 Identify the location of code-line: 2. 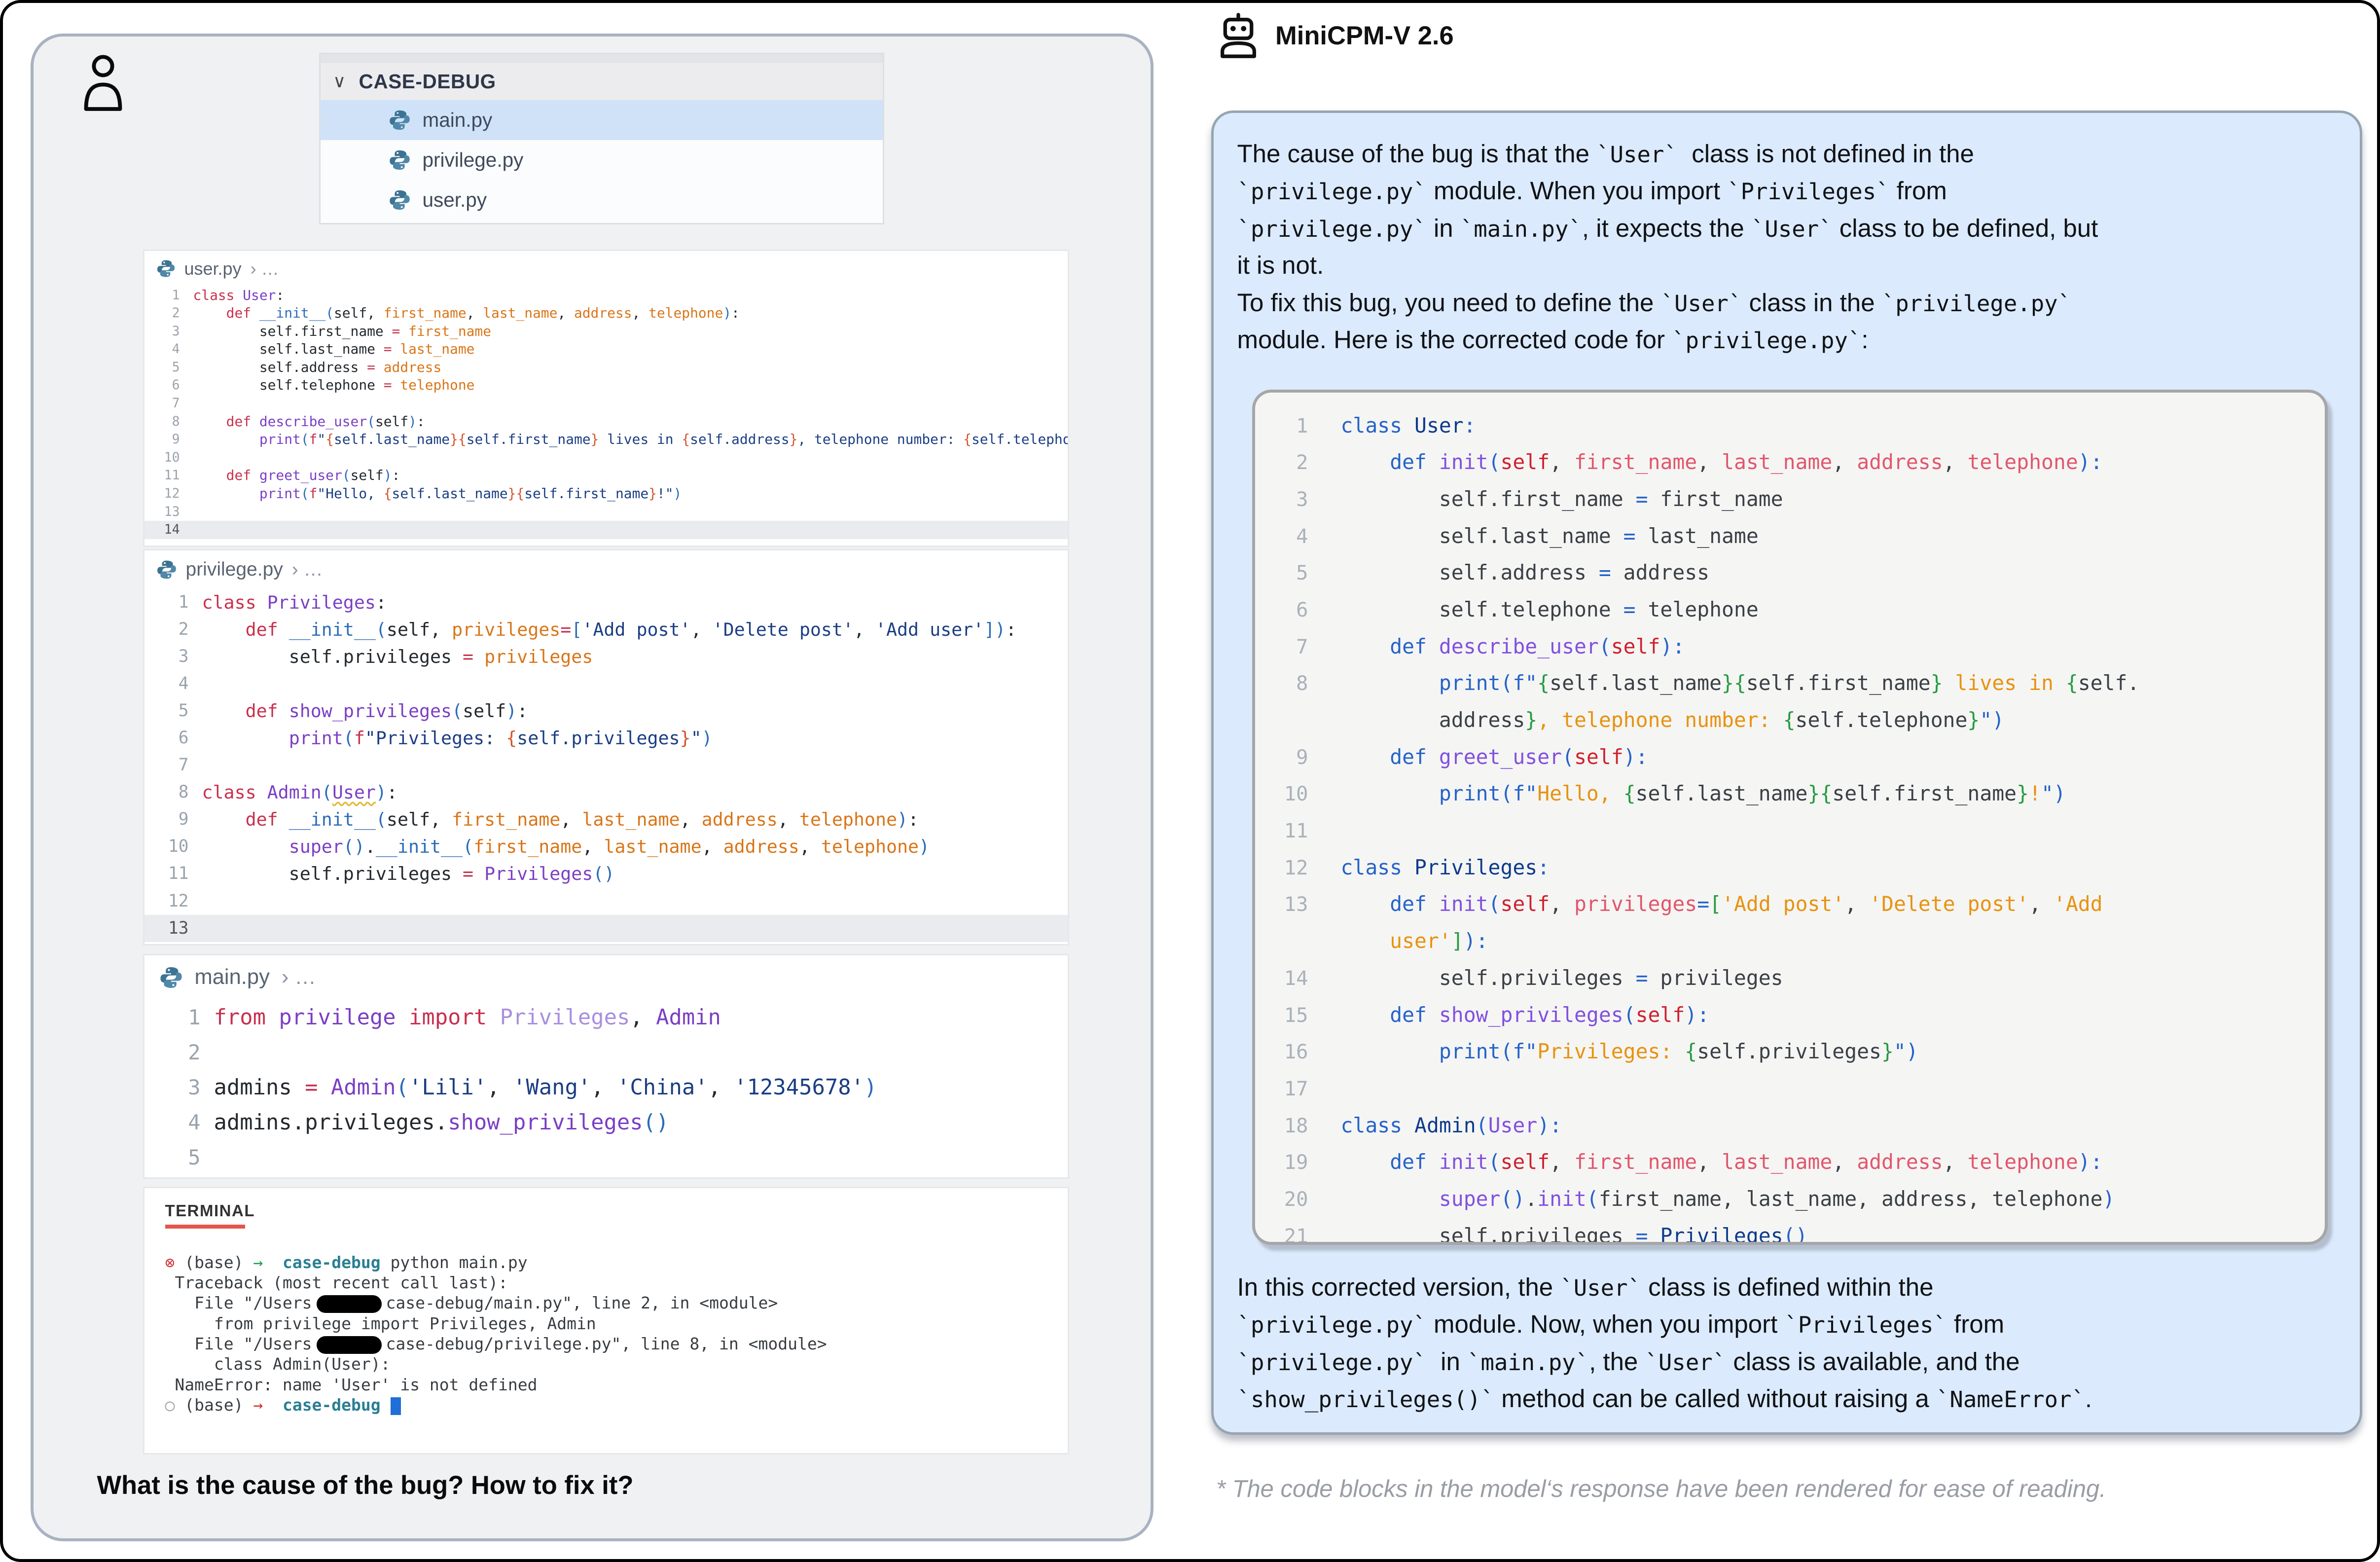
(194, 1052).